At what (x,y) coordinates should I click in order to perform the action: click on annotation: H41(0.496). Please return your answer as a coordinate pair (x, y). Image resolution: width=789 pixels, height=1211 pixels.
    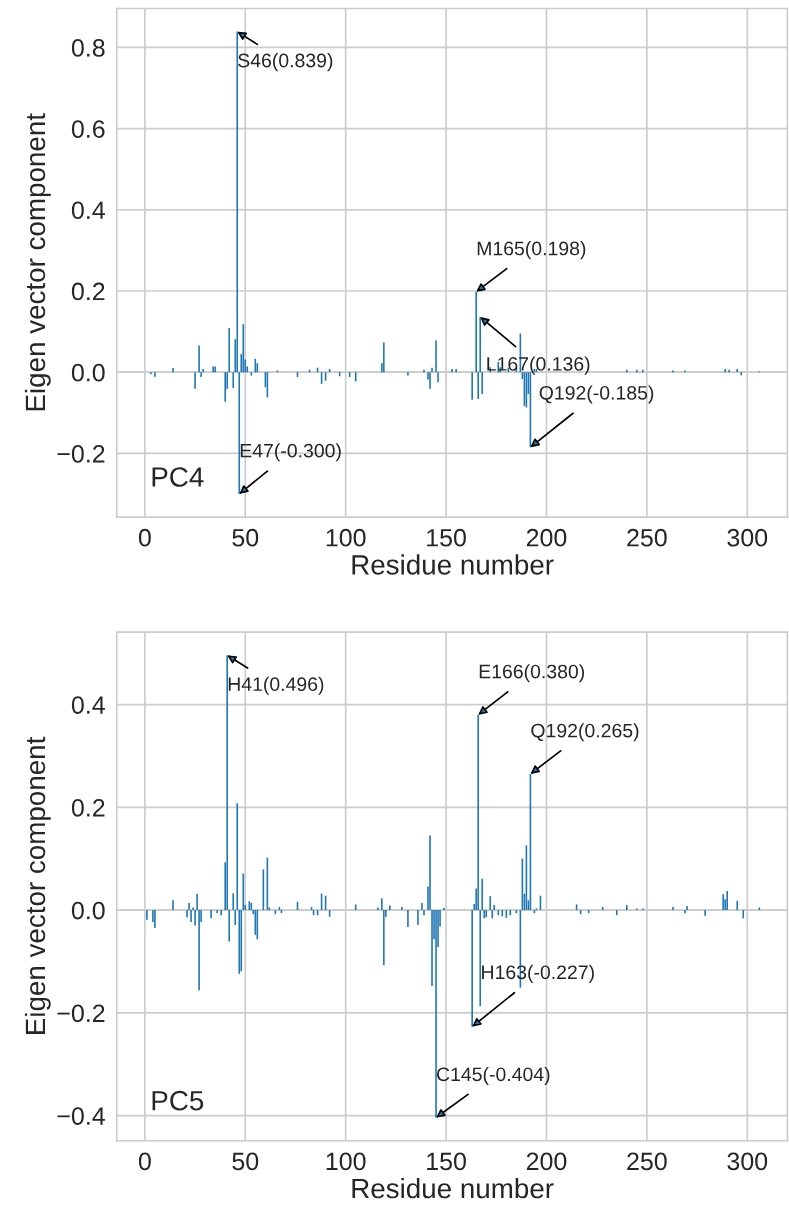
    Looking at the image, I should click on (276, 685).